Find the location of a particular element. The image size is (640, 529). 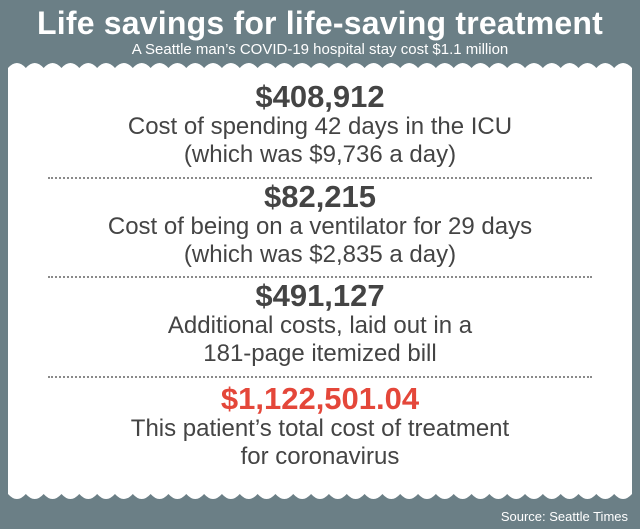

cost-amount-additional: $491,127 is located at coordinates (320, 295).